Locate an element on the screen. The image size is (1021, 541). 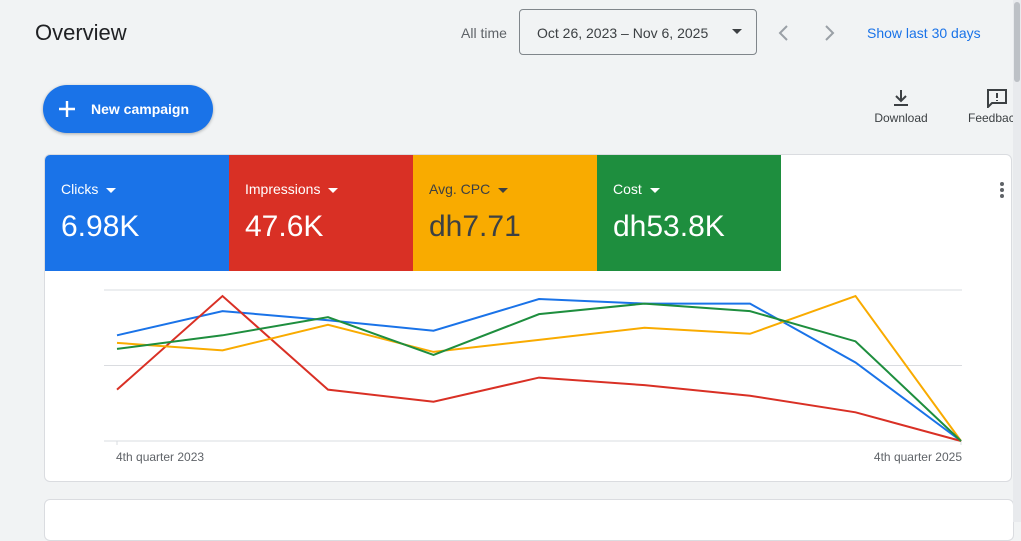
download-icon is located at coordinates (901, 98).